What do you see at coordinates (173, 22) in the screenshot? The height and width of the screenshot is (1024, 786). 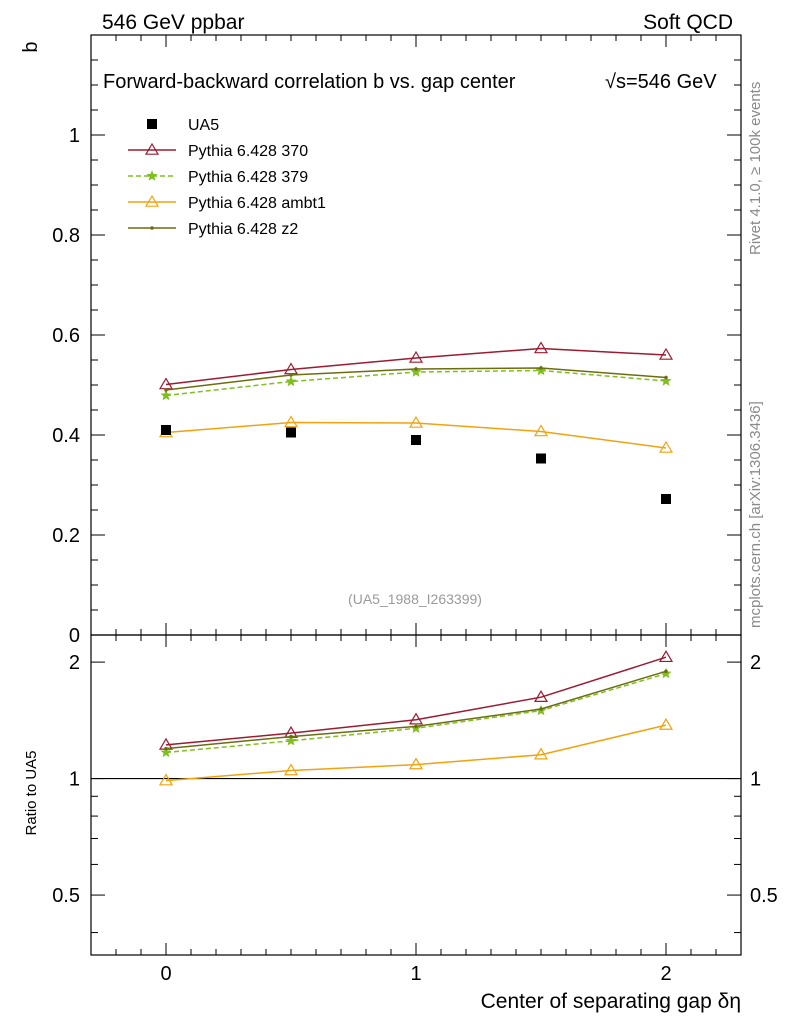 I see `header-left-label: 546 GeV ppbar` at bounding box center [173, 22].